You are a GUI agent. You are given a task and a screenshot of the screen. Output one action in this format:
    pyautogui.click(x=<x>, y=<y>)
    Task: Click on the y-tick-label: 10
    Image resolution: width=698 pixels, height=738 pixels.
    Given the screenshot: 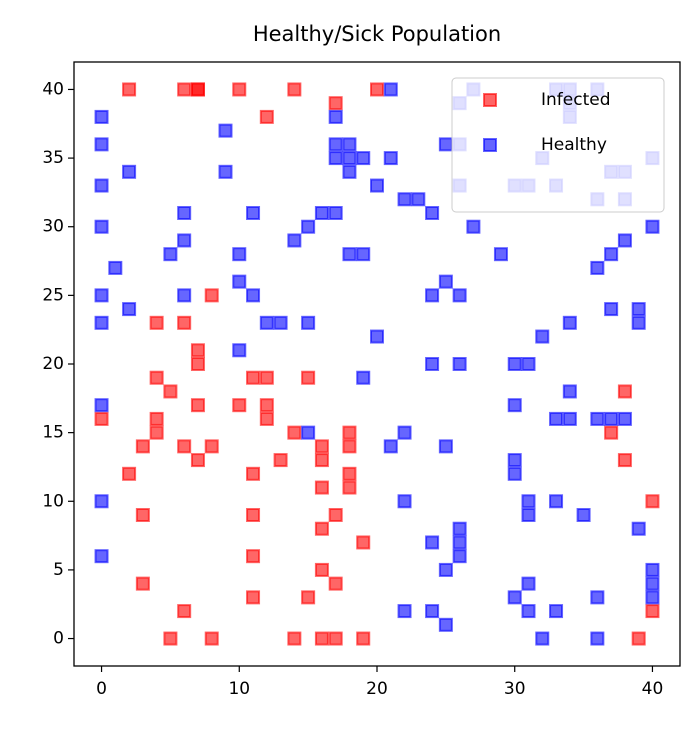 What is the action you would take?
    pyautogui.click(x=53, y=501)
    